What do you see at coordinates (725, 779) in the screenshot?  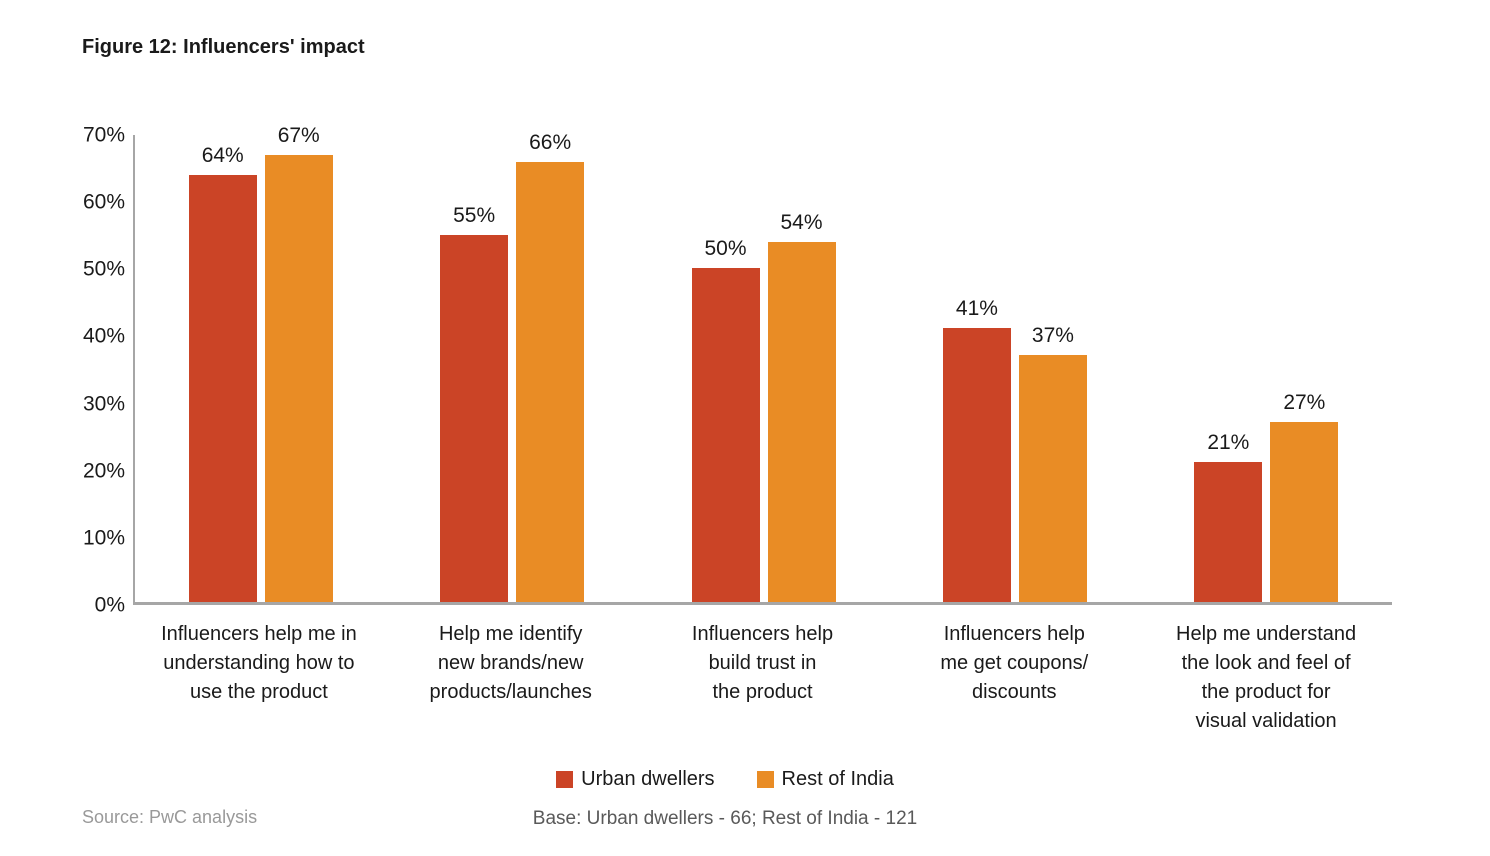 I see `legend: Urban dwellers Rest of India` at bounding box center [725, 779].